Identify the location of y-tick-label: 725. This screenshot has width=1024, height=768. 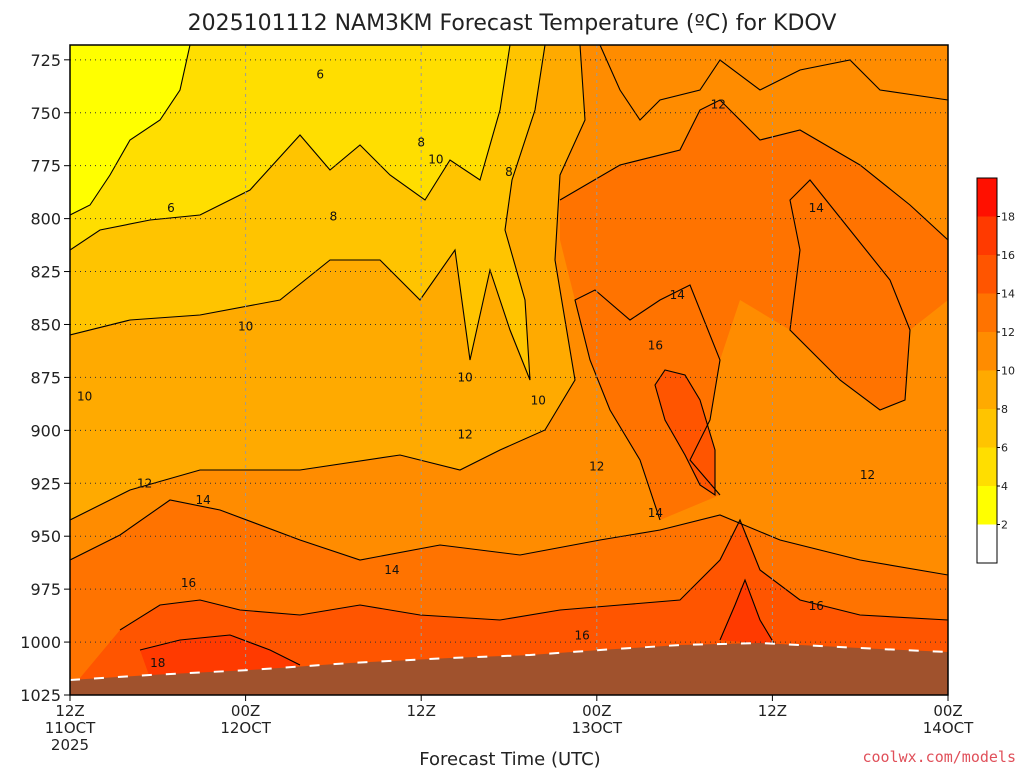
(45, 60).